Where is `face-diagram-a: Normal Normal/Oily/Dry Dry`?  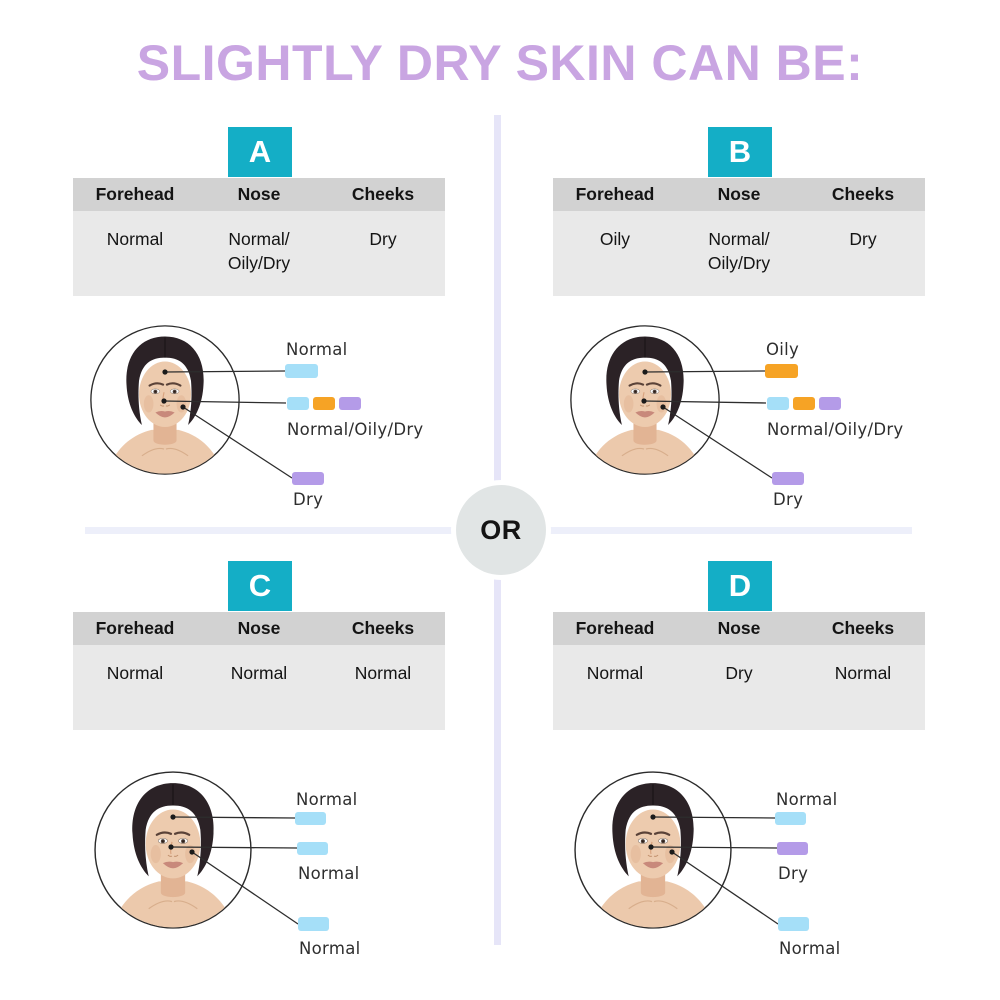 face-diagram-a: Normal Normal/Oily/Dry Dry is located at coordinates (248, 413).